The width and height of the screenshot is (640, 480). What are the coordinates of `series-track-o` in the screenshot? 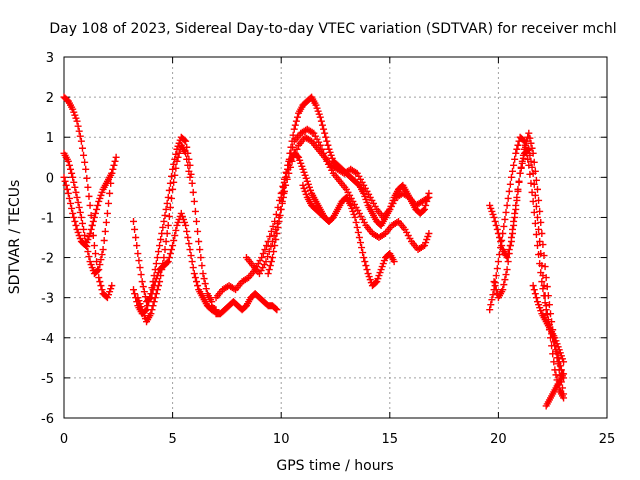 It's located at (529, 273).